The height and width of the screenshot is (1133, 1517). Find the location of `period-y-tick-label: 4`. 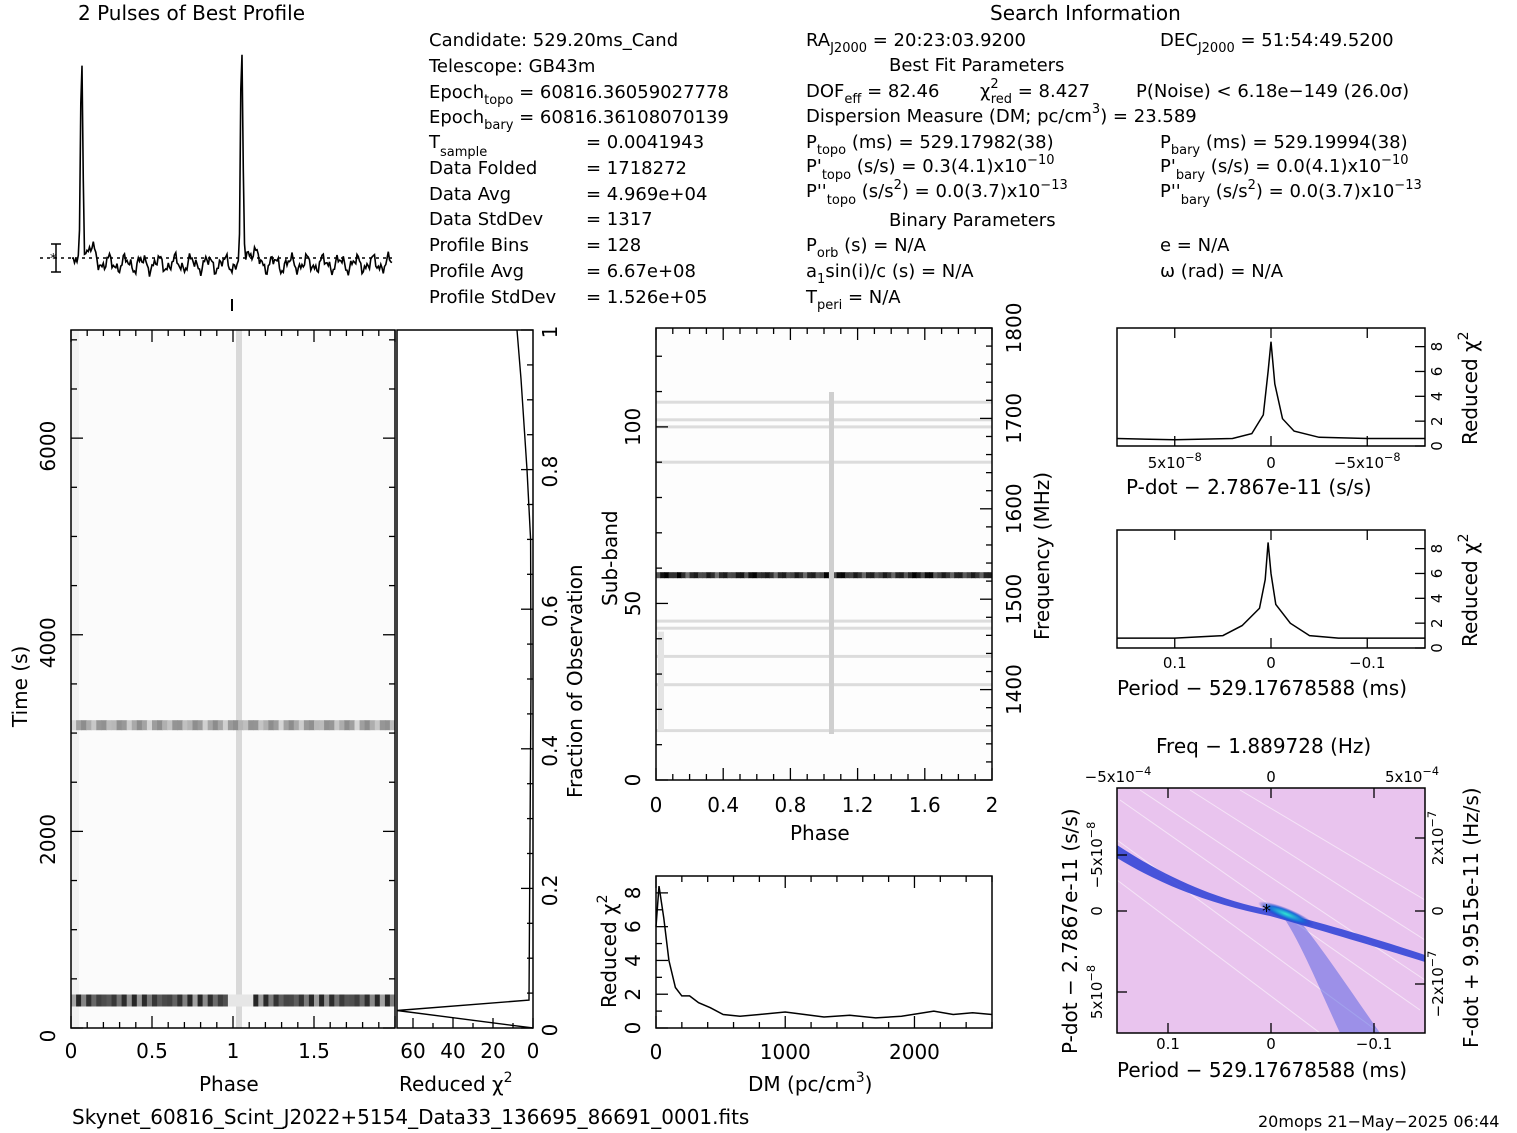

period-y-tick-label: 4 is located at coordinates (1437, 599).